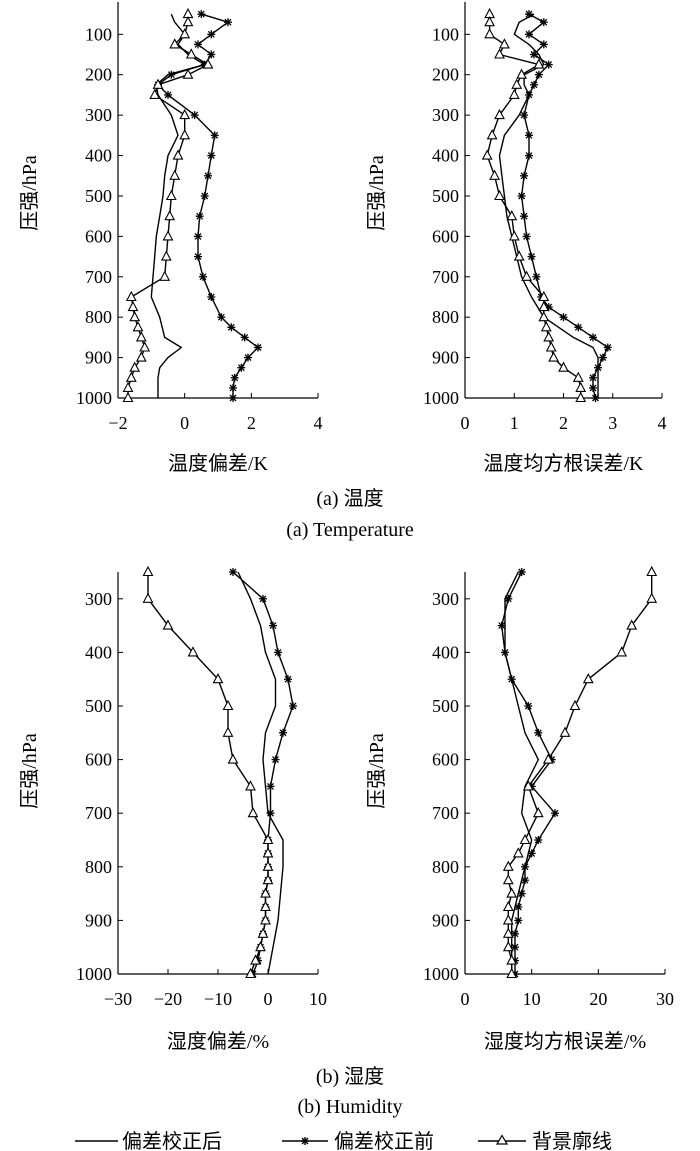 The height and width of the screenshot is (1151, 700). Describe the element at coordinates (98, 156) in the screenshot. I see `y-tick-label: 400` at that location.